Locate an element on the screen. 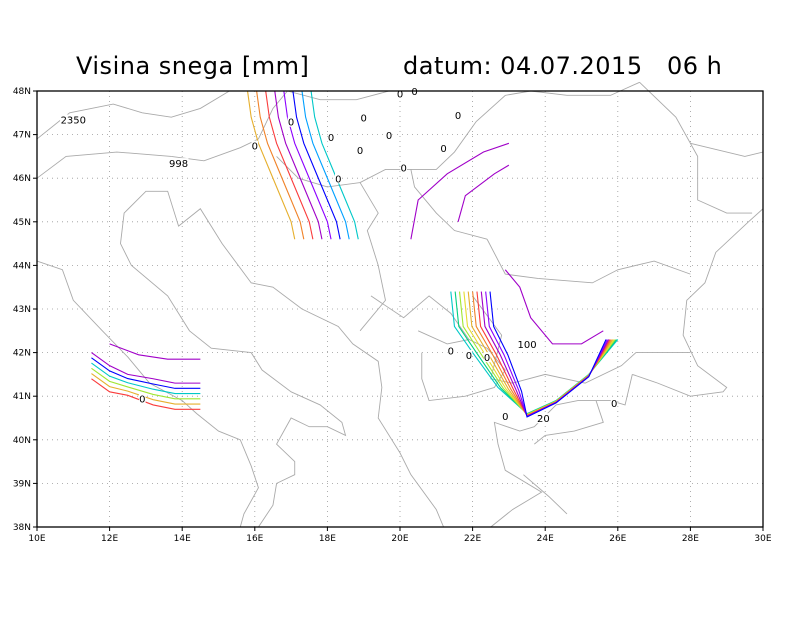 The width and height of the screenshot is (800, 618). hour-value: 06 h is located at coordinates (694, 66).